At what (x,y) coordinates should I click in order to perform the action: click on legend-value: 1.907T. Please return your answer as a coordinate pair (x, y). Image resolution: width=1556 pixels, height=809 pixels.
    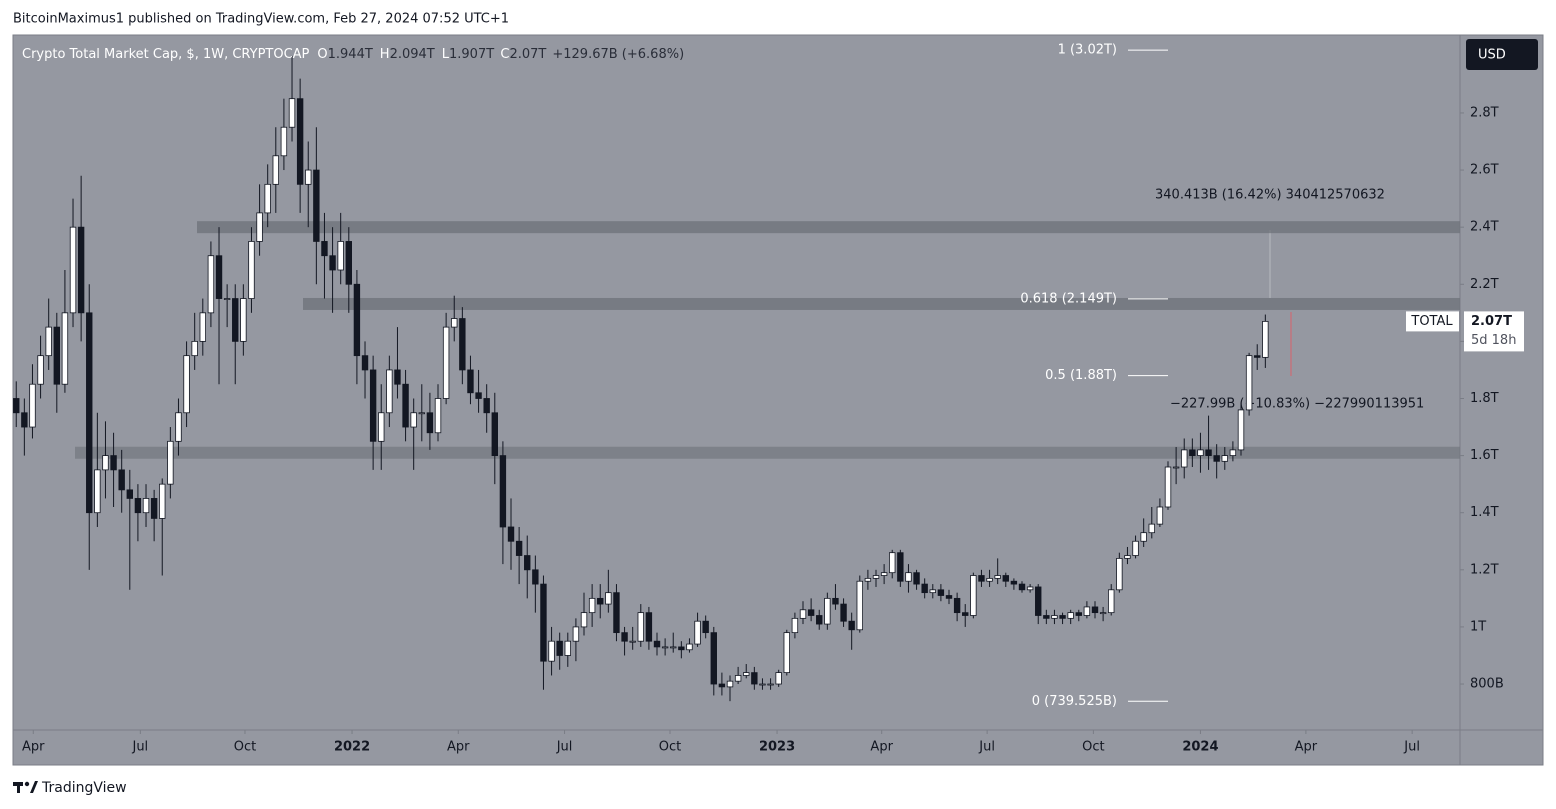
    Looking at the image, I should click on (471, 54).